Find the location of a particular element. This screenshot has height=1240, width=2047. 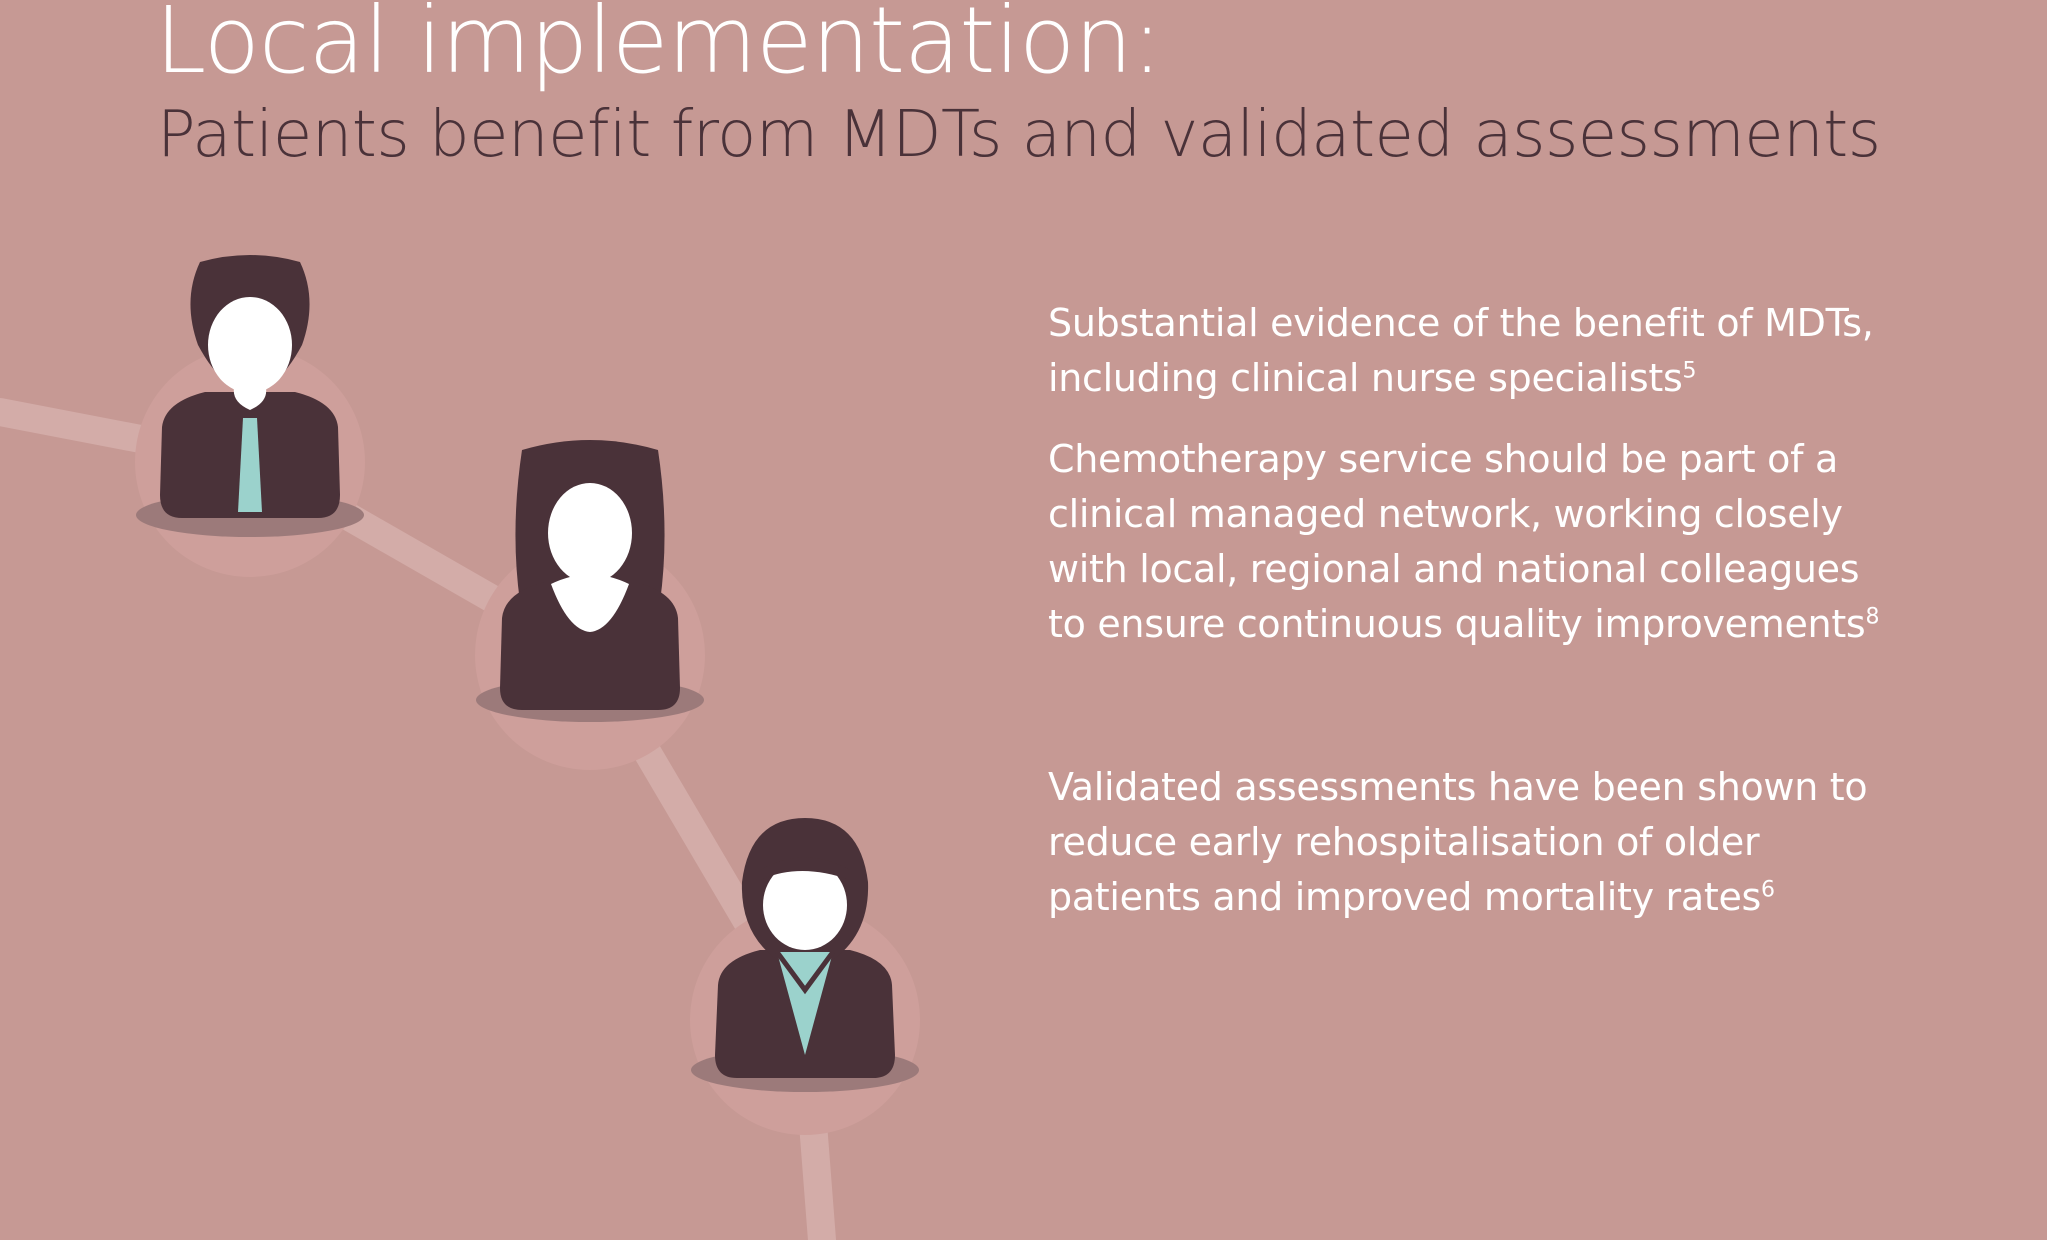

point-line: Validated assessments have been shown to is located at coordinates (1458, 787).